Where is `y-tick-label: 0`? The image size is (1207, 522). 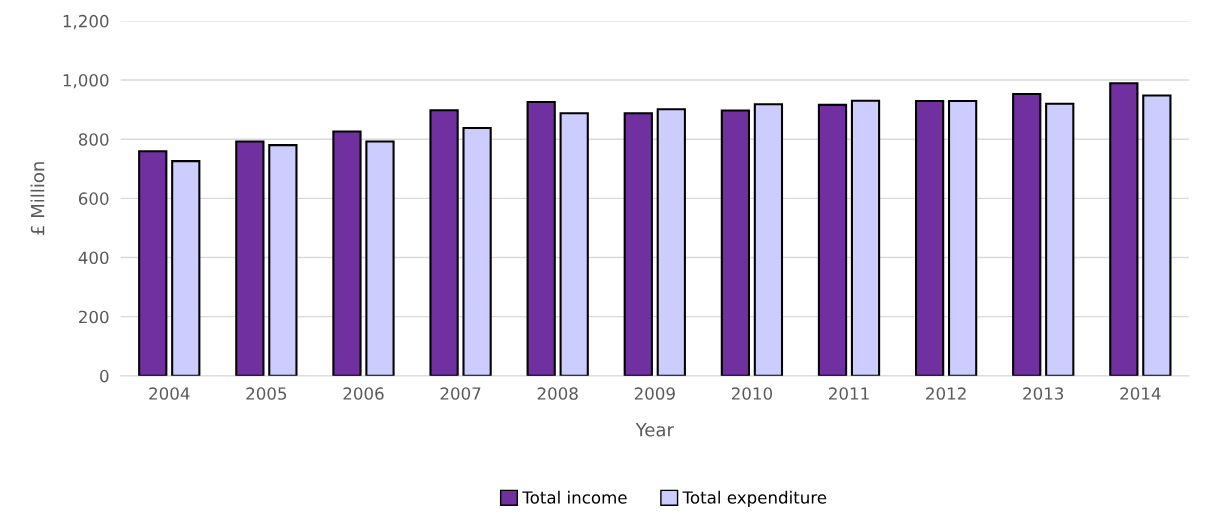
y-tick-label: 0 is located at coordinates (104, 376).